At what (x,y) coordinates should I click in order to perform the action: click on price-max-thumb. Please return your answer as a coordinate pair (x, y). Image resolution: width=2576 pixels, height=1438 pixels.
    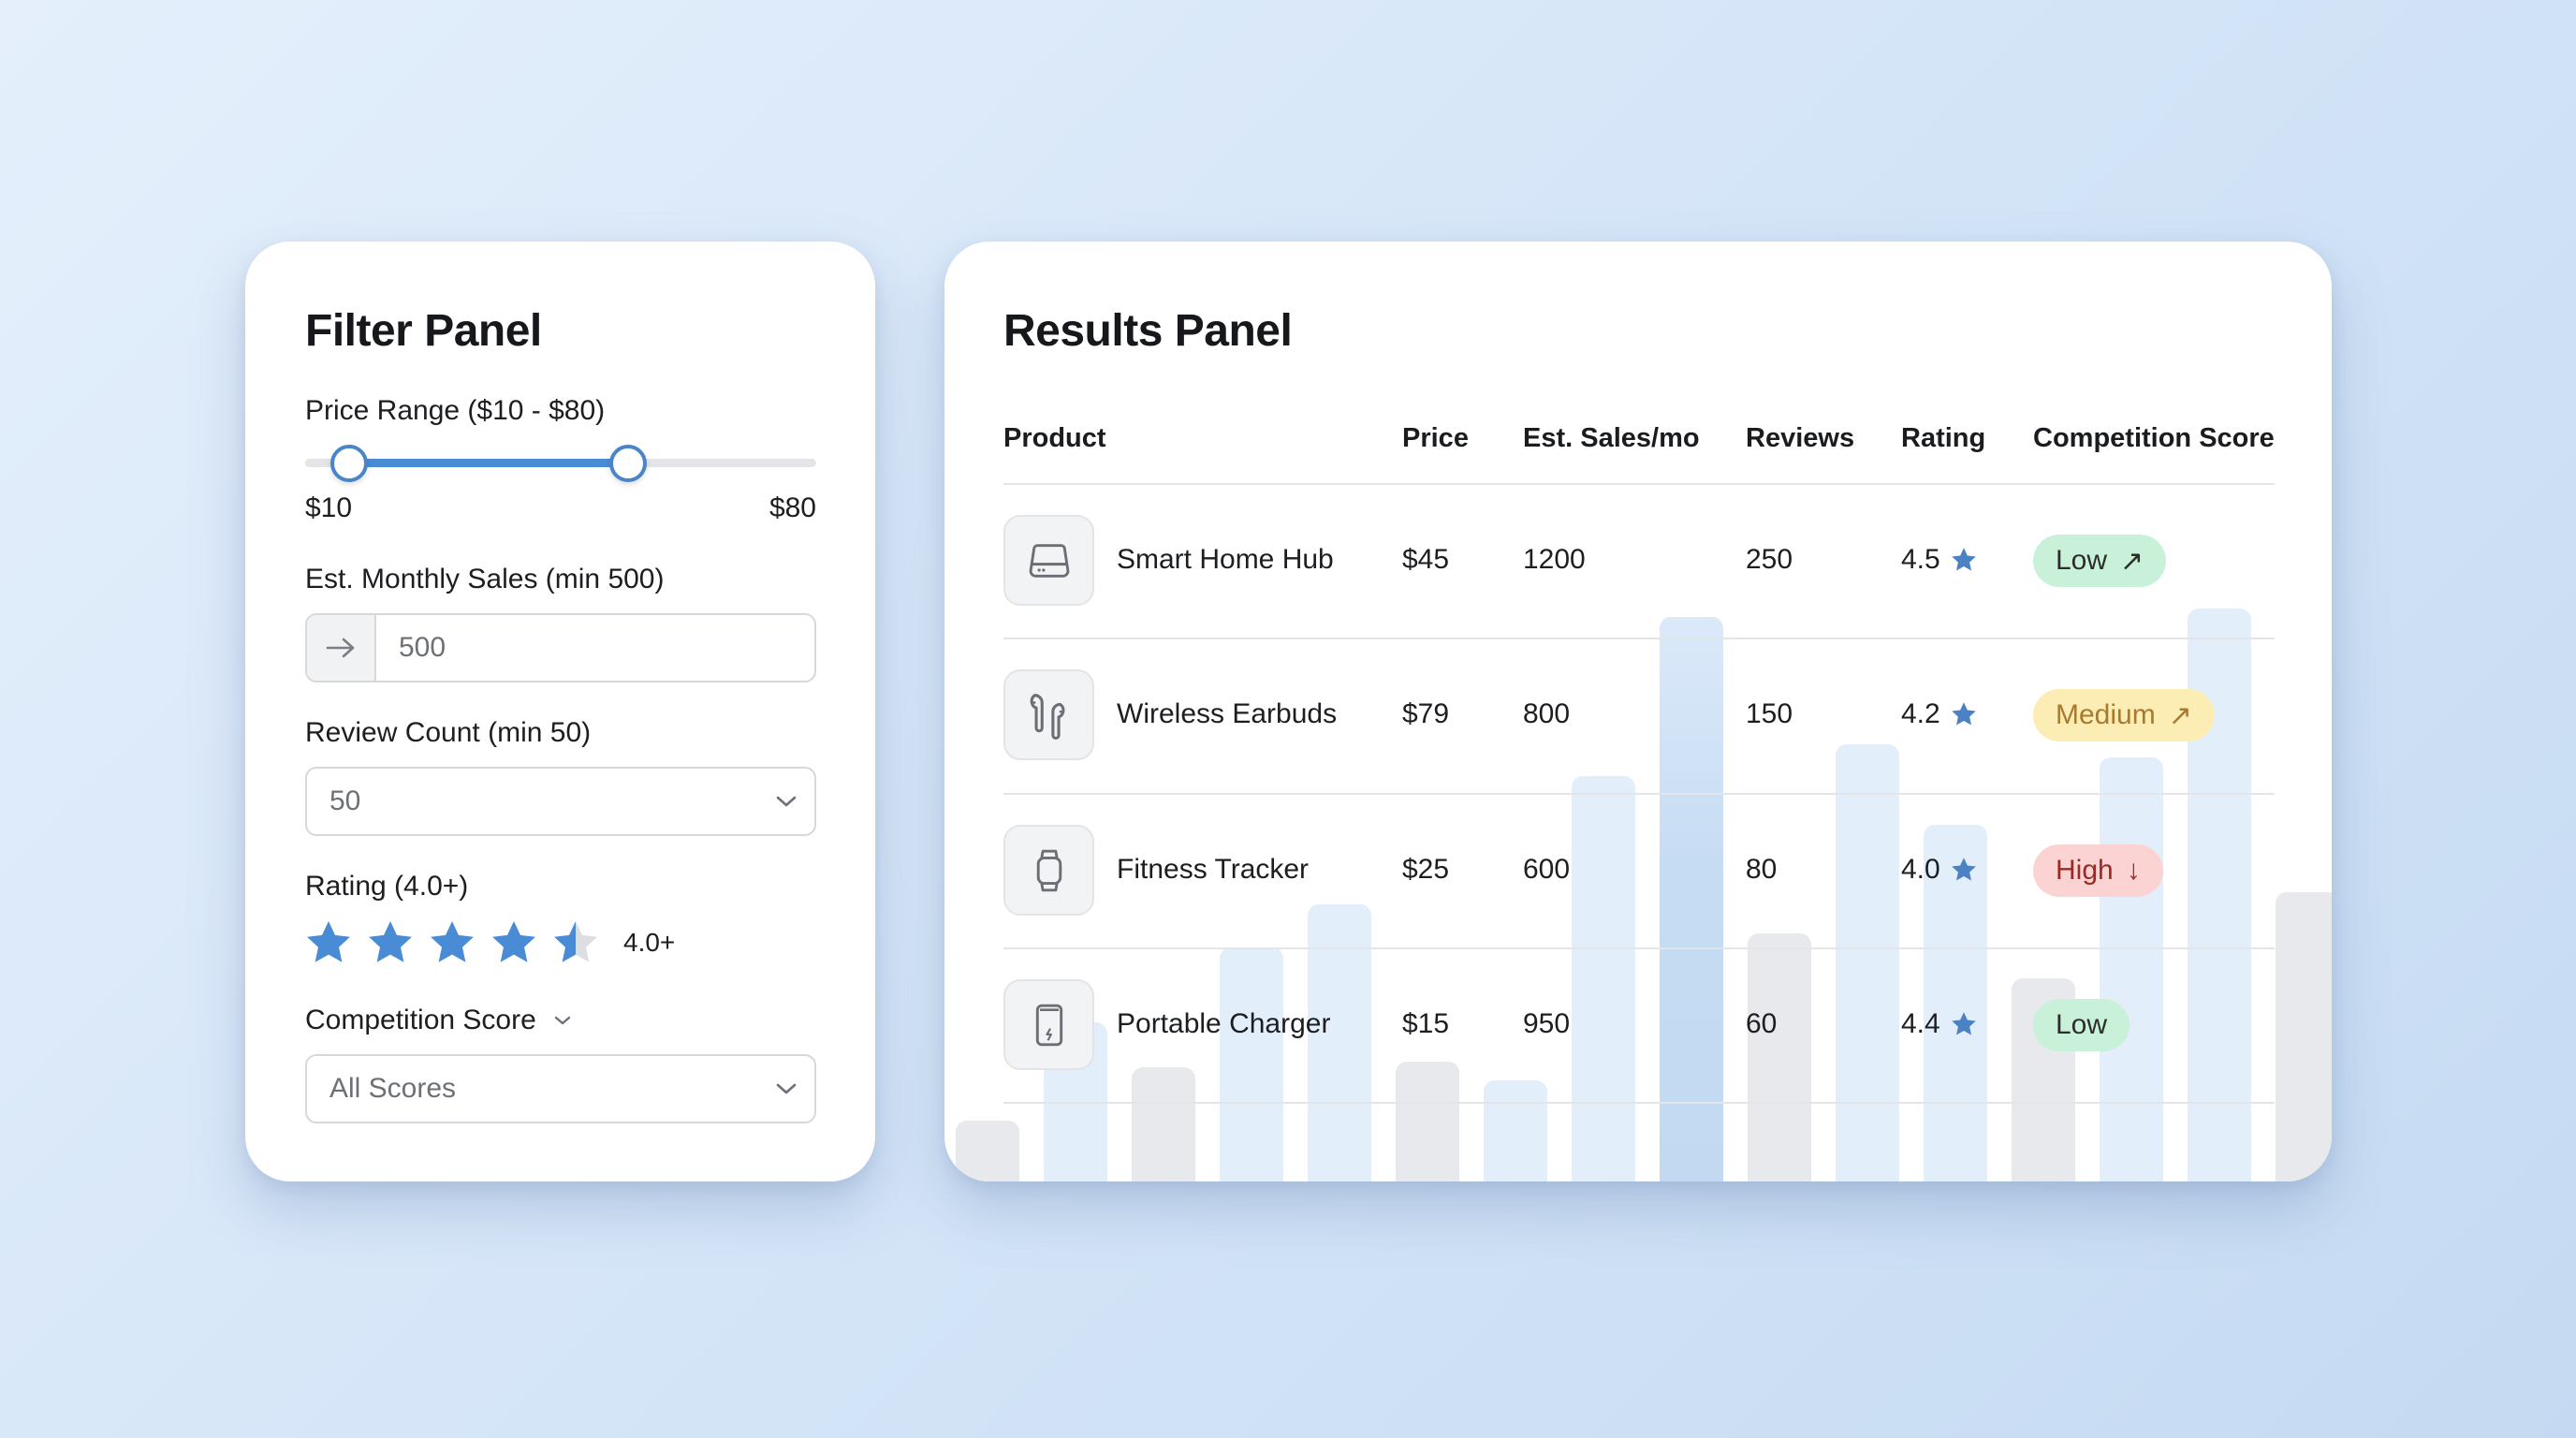
    Looking at the image, I should click on (628, 463).